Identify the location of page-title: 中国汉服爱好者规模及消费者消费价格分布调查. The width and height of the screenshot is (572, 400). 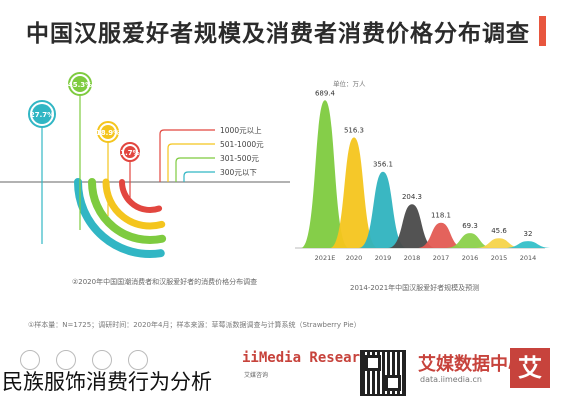
(278, 34).